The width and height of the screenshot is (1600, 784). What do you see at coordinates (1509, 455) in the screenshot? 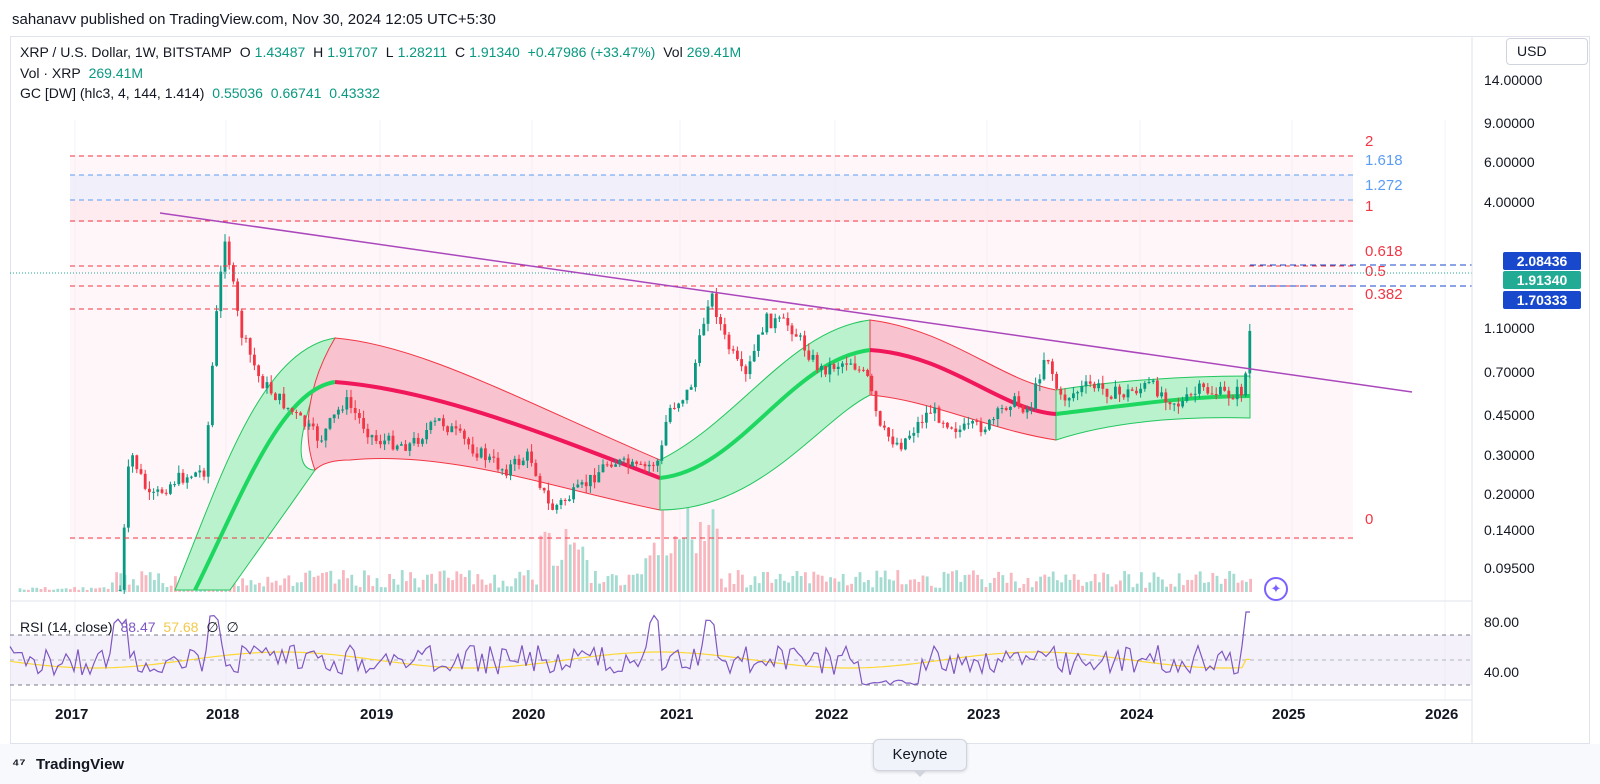
I see `price-tick-10: 0.30000` at bounding box center [1509, 455].